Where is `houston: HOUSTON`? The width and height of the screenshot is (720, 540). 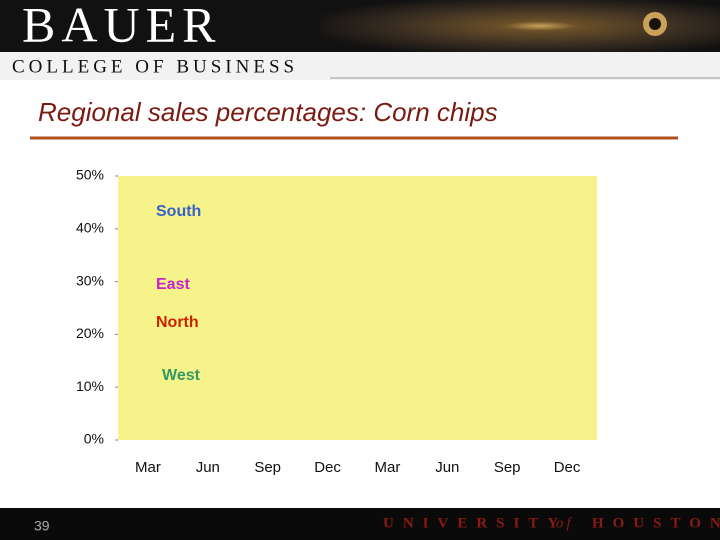
houston: HOUSTON is located at coordinates (656, 523).